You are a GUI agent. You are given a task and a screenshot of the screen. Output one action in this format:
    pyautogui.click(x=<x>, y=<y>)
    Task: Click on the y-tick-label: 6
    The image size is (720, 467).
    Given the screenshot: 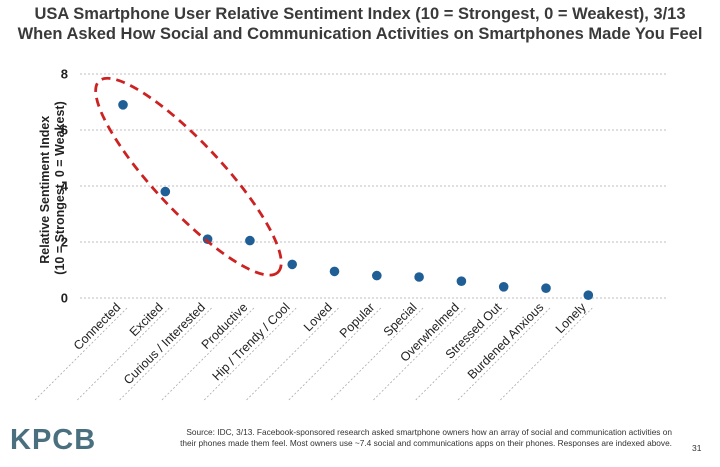 What is the action you would take?
    pyautogui.click(x=64, y=130)
    